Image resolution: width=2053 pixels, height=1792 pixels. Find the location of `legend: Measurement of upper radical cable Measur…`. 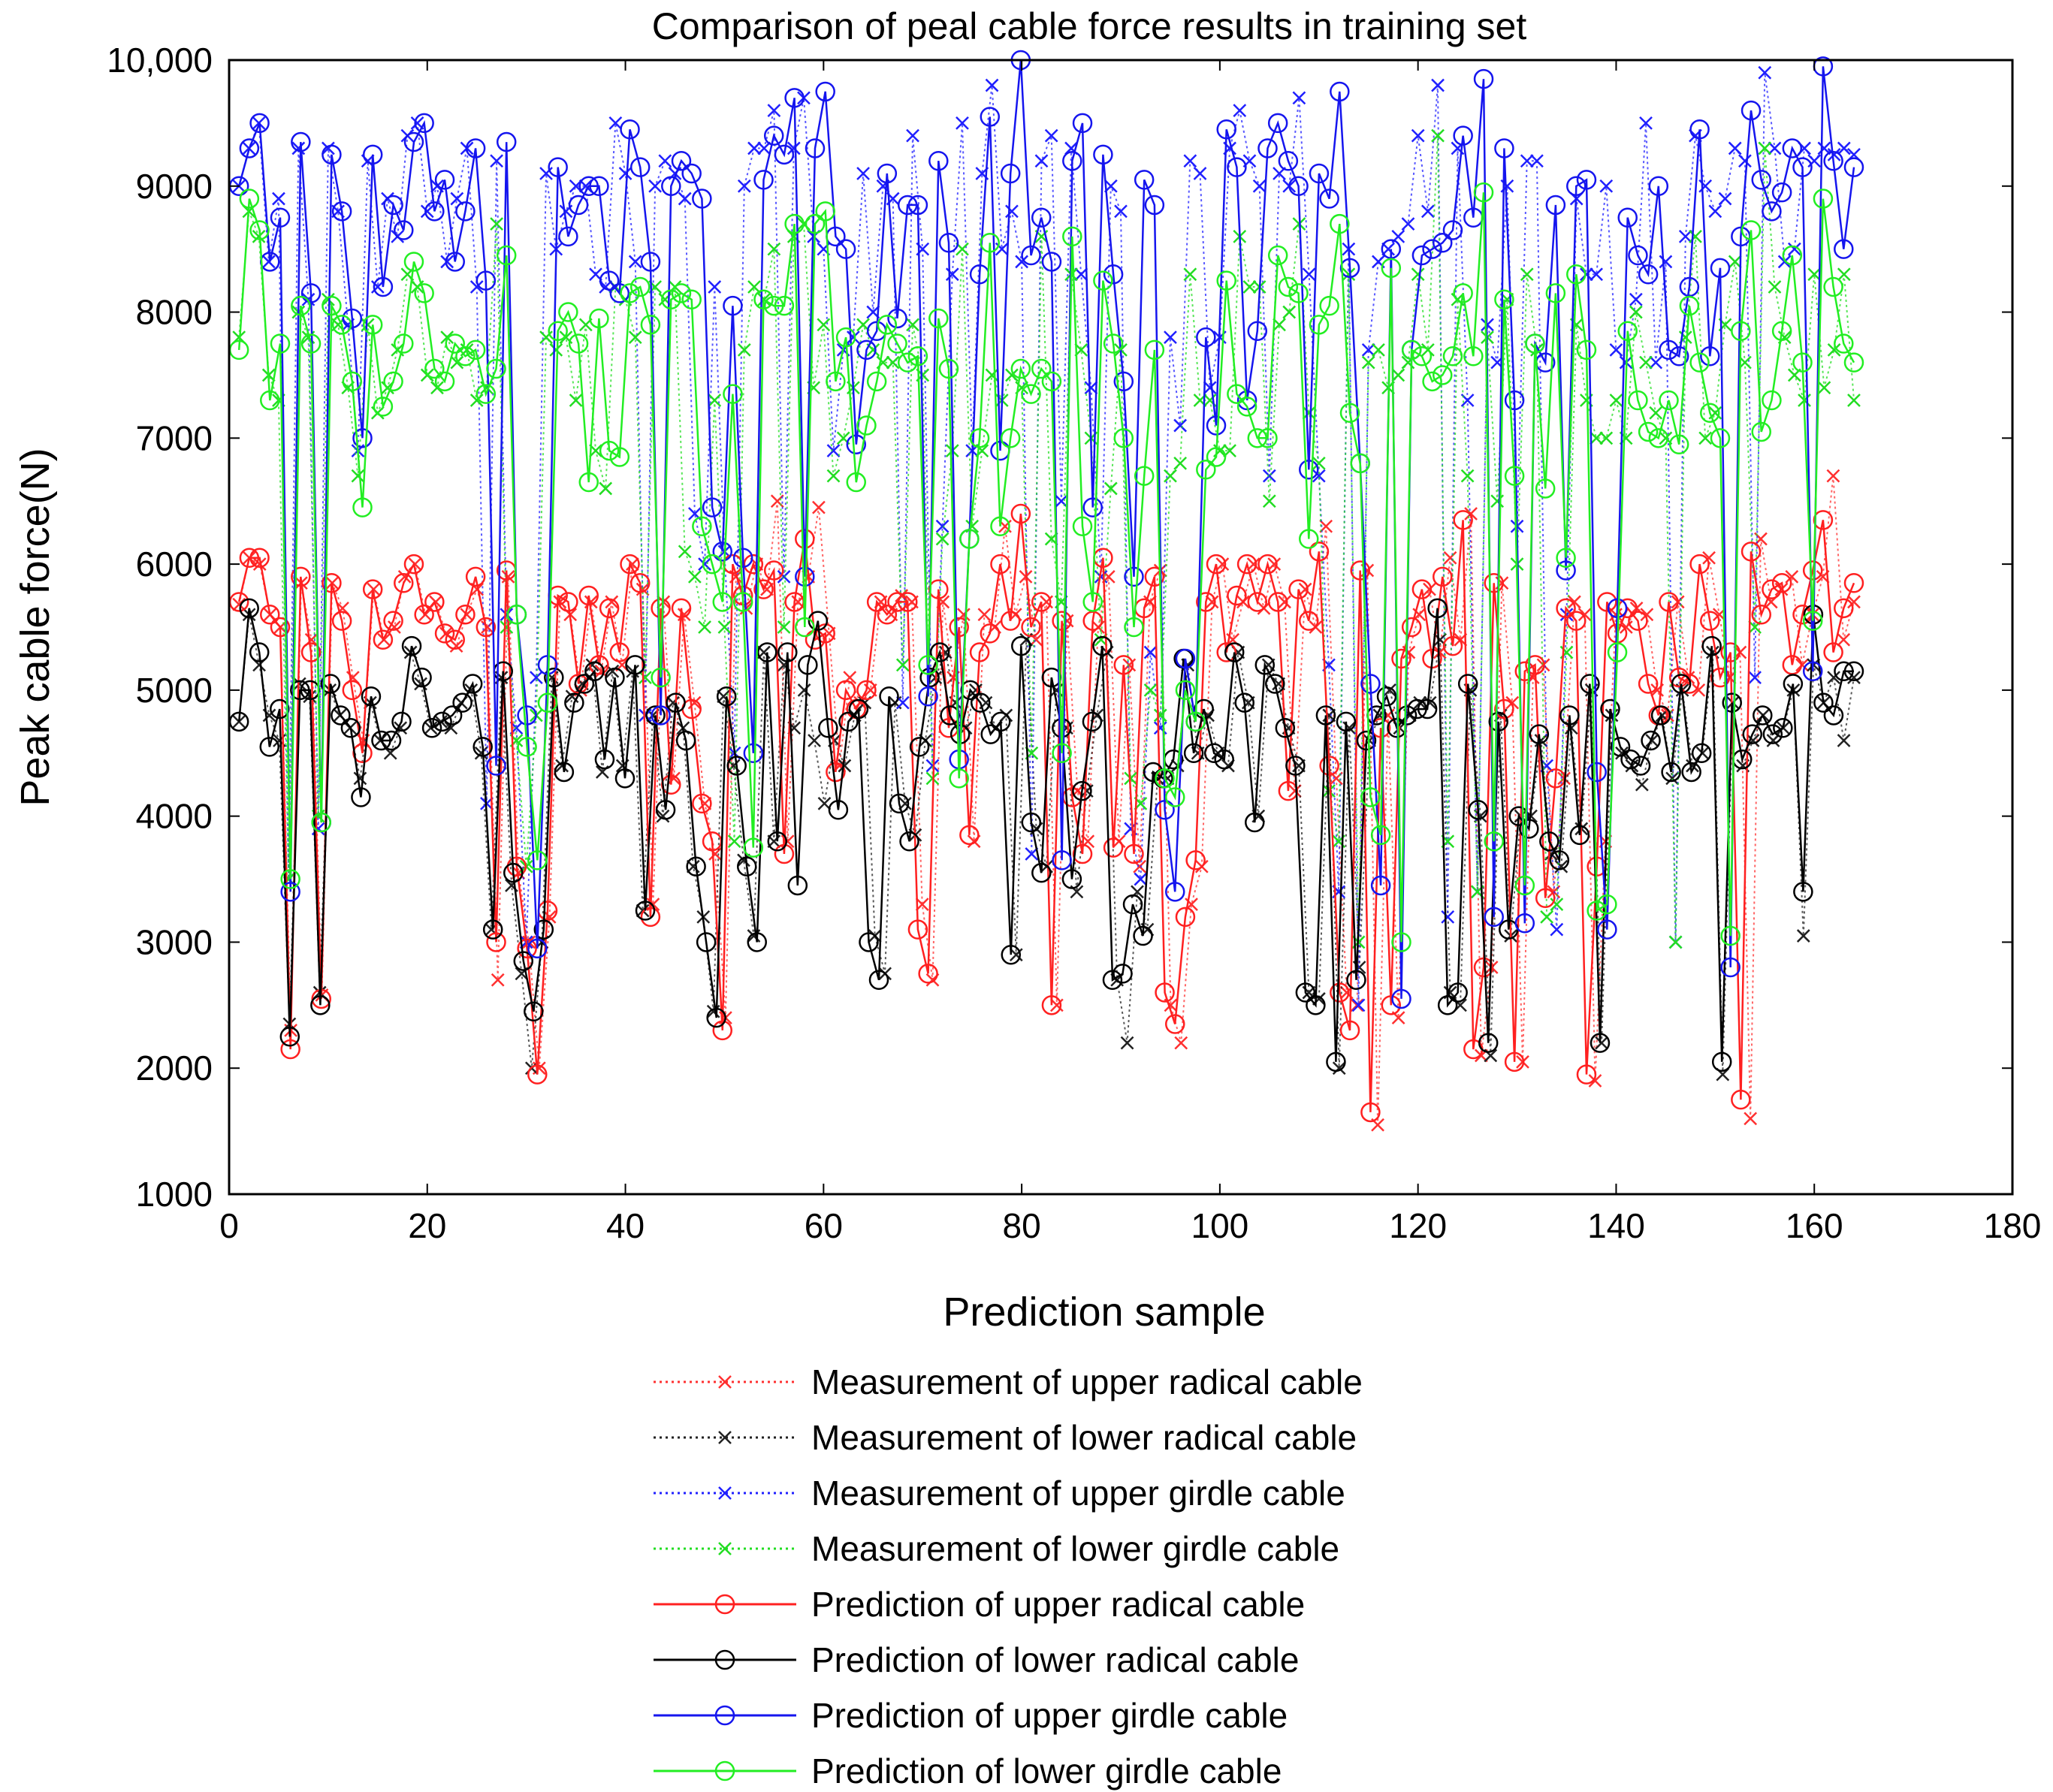

legend: Measurement of upper radical cable Measur… is located at coordinates (1009, 1576).